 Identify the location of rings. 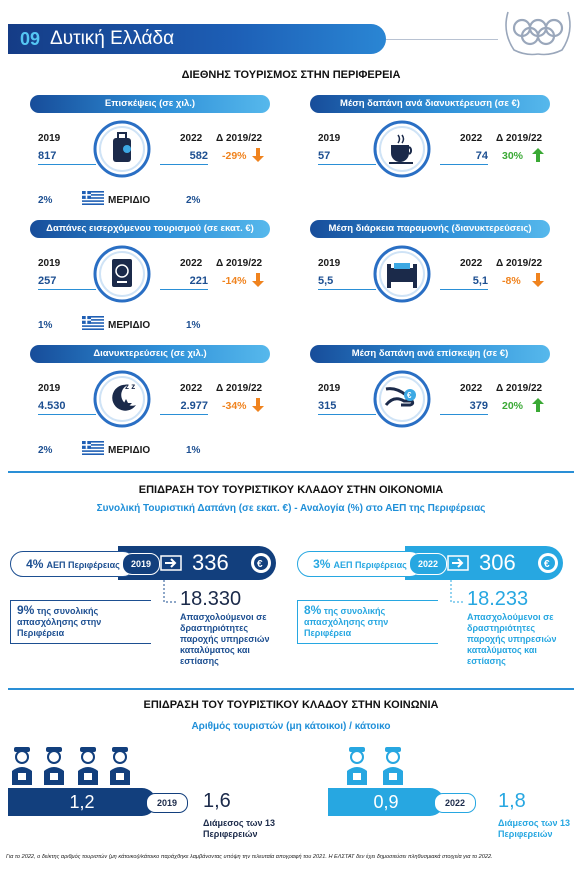
(538, 32).